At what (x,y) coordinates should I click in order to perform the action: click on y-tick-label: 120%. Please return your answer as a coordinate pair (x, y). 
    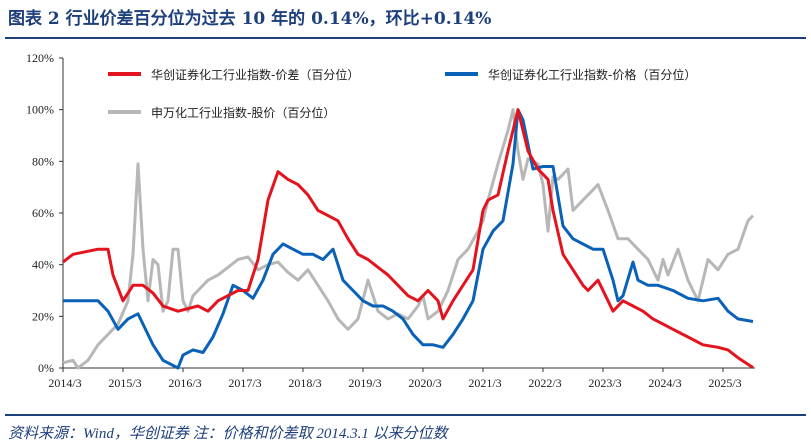
    Looking at the image, I should click on (40, 58).